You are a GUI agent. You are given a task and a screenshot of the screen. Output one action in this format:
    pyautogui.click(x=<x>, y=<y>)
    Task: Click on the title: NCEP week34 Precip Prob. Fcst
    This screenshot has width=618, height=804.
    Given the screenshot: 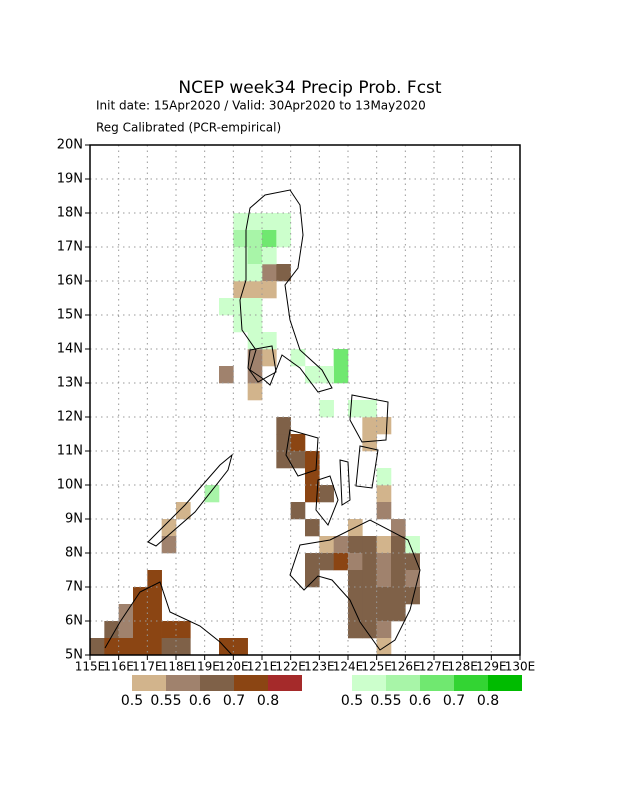 What is the action you would take?
    pyautogui.click(x=310, y=88)
    